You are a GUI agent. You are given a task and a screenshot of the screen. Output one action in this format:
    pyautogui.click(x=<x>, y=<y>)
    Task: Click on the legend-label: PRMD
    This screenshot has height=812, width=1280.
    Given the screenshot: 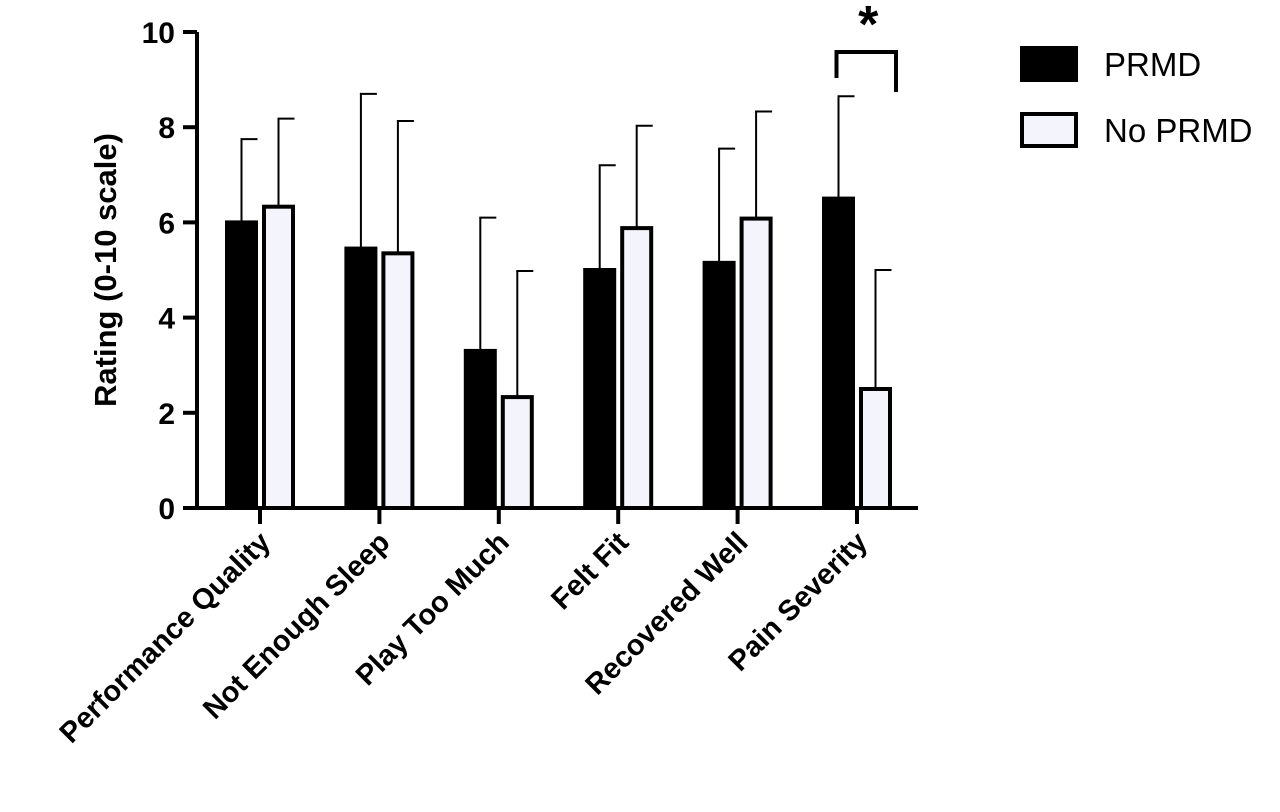 What is the action you would take?
    pyautogui.click(x=1152, y=64)
    